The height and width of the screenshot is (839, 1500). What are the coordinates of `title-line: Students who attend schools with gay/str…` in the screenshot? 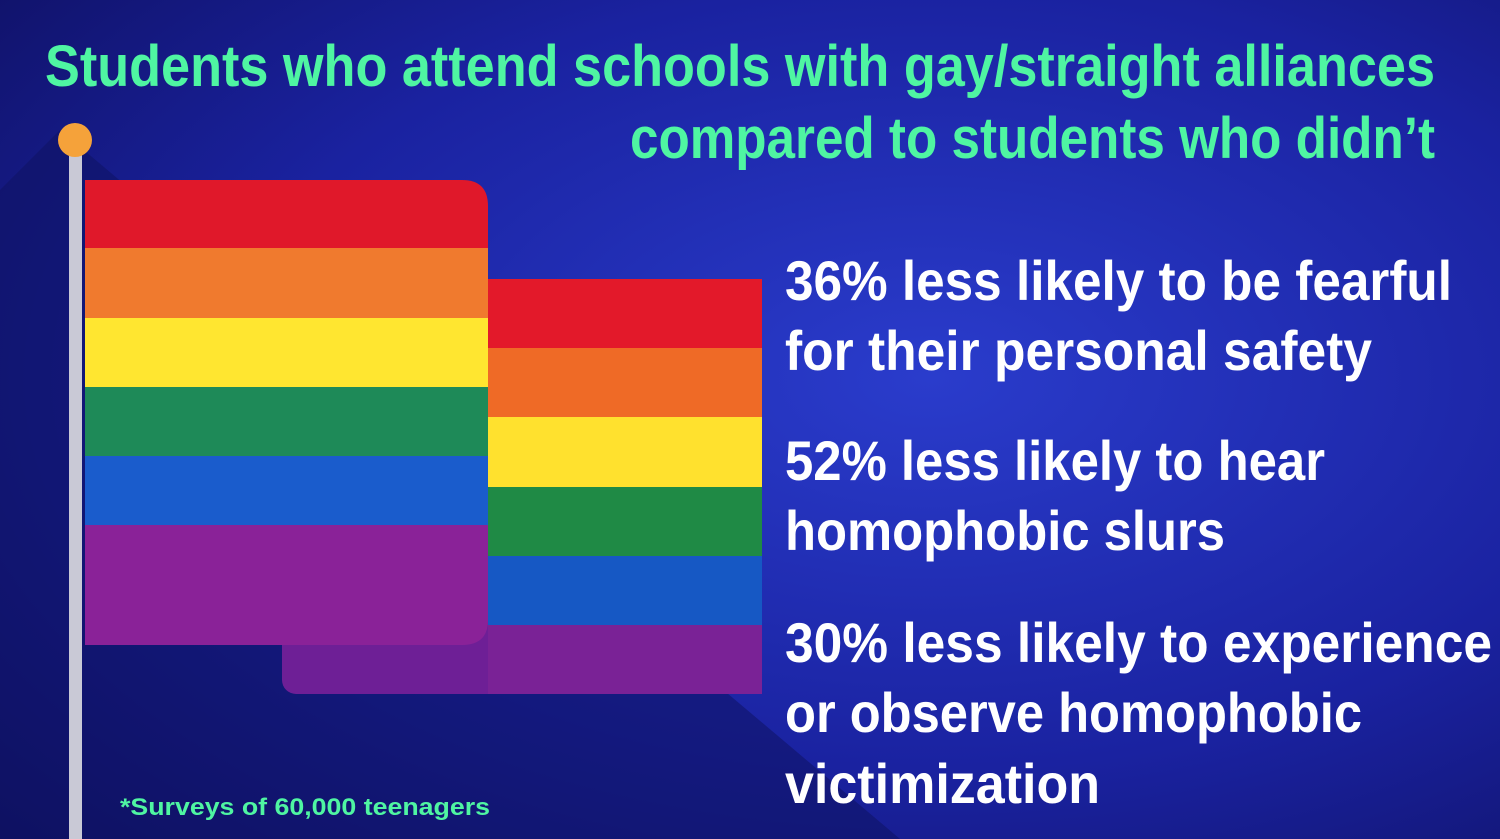 It's located at (740, 66).